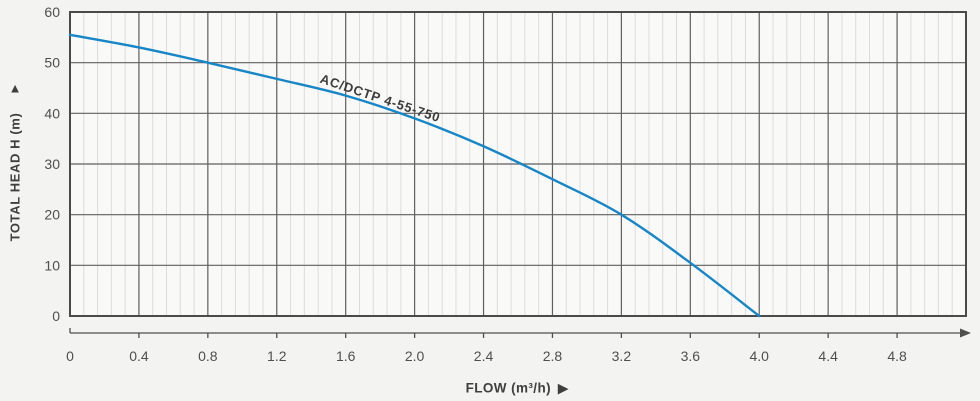  I want to click on x-axis-arrowhead, so click(965, 333).